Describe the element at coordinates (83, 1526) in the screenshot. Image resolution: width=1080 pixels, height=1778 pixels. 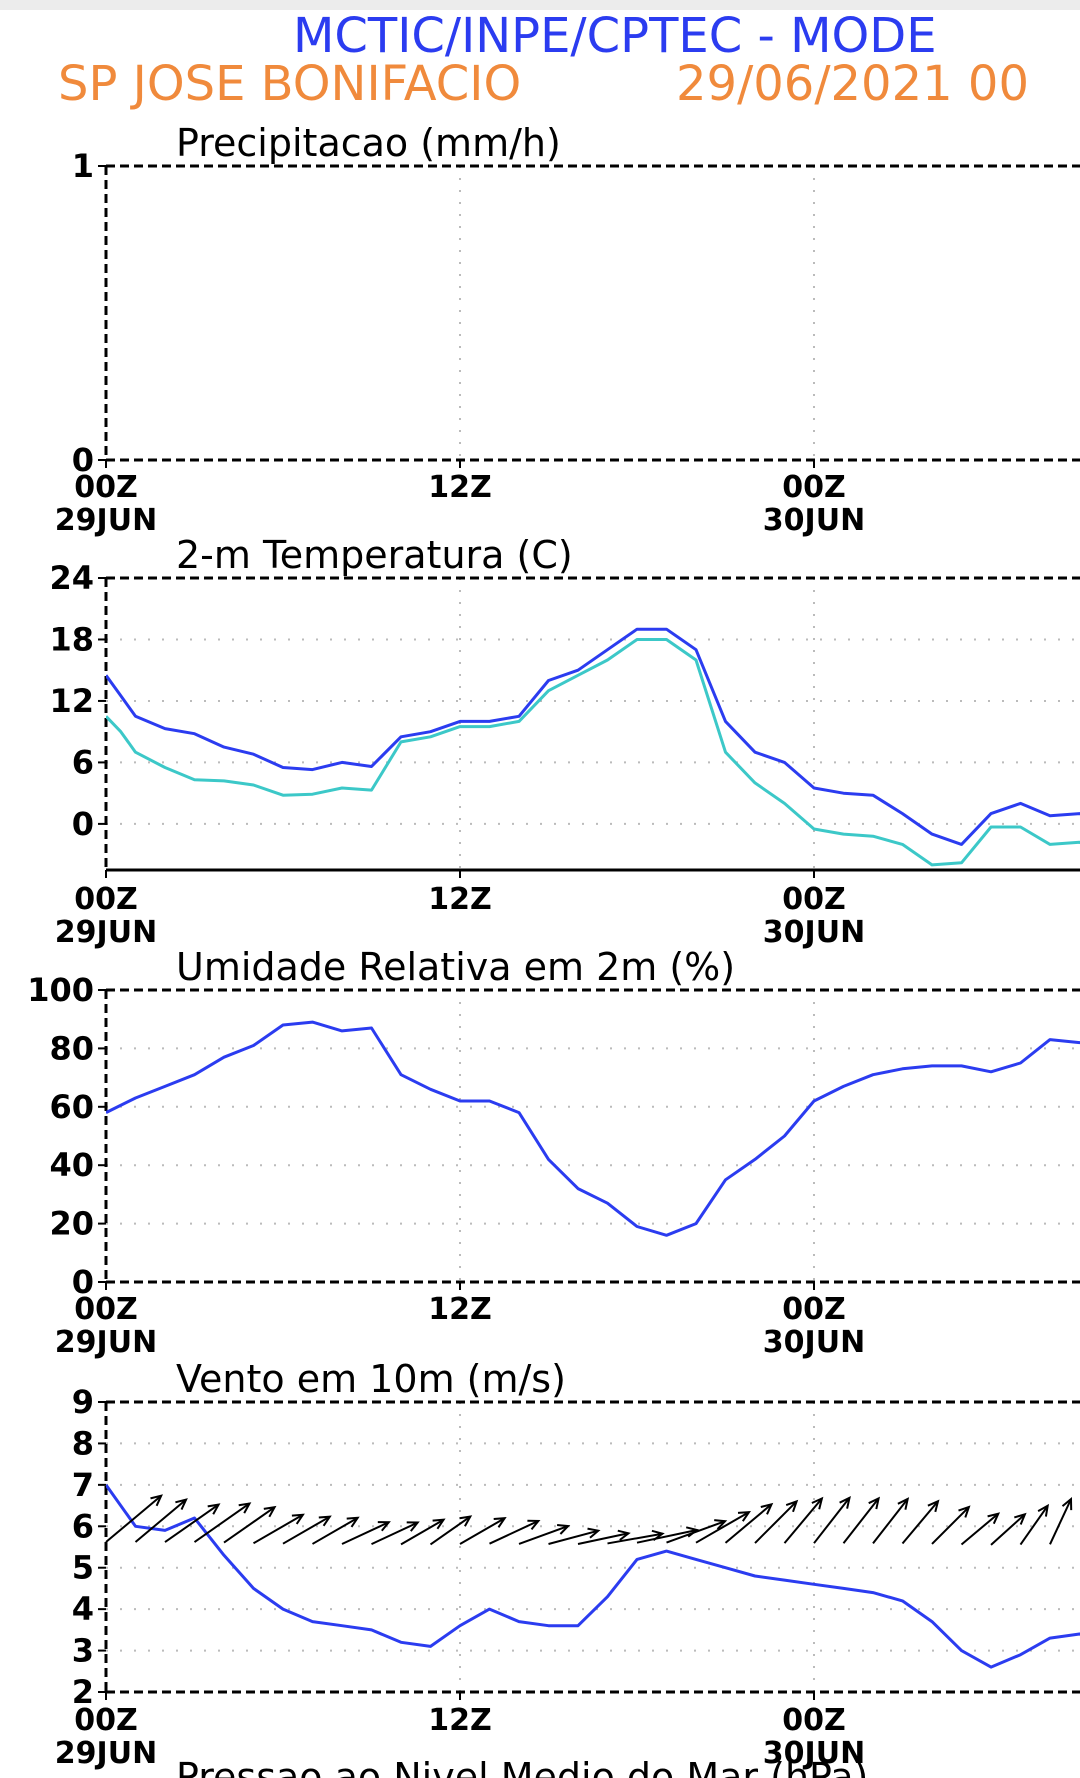
I see `wind-ytick-label: 6` at that location.